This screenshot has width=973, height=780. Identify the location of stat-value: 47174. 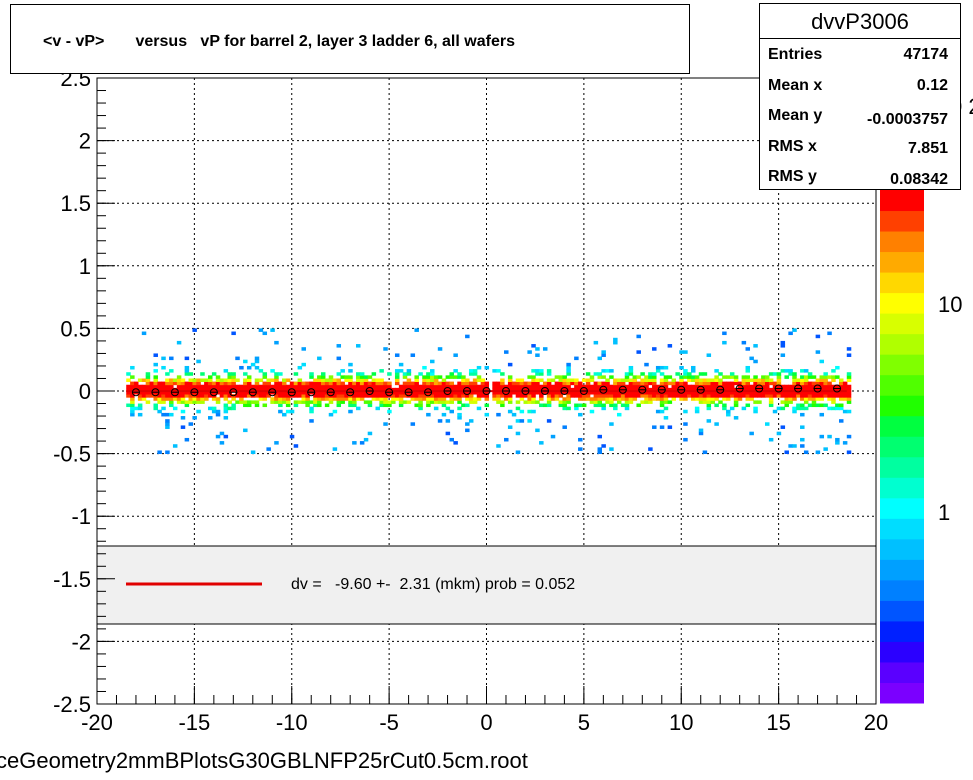
(926, 54).